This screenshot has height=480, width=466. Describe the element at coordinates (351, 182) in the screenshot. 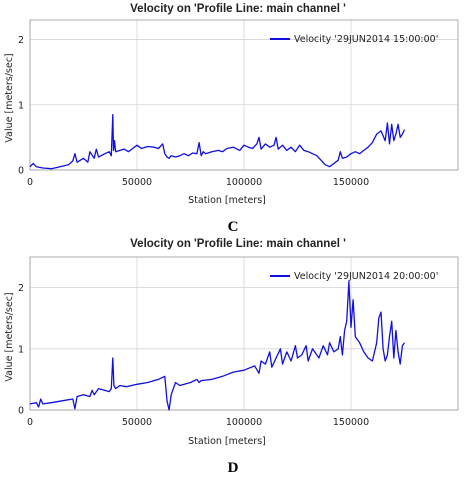

I see `x-tick-label-c: 150000` at that location.